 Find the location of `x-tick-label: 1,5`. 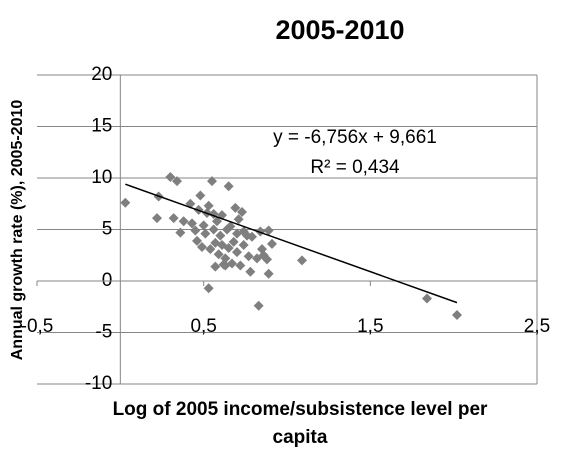

x-tick-label: 1,5 is located at coordinates (370, 326).